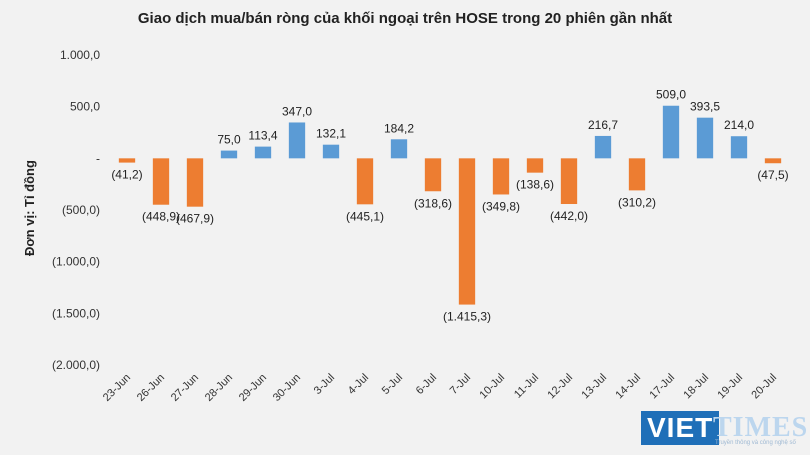  Describe the element at coordinates (126, 175) in the screenshot. I see `data-label: (41,2)` at that location.